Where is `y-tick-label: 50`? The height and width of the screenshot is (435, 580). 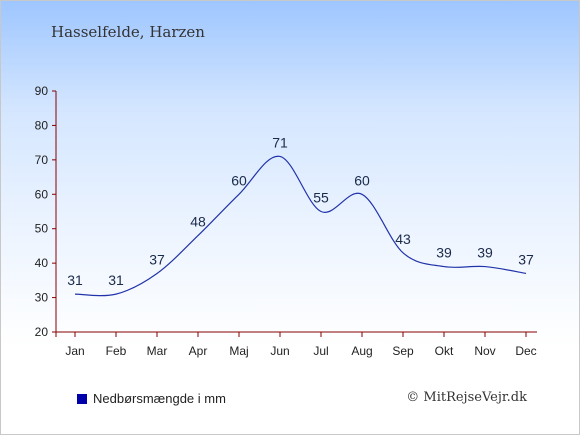 y-tick-label: 50 is located at coordinates (42, 229).